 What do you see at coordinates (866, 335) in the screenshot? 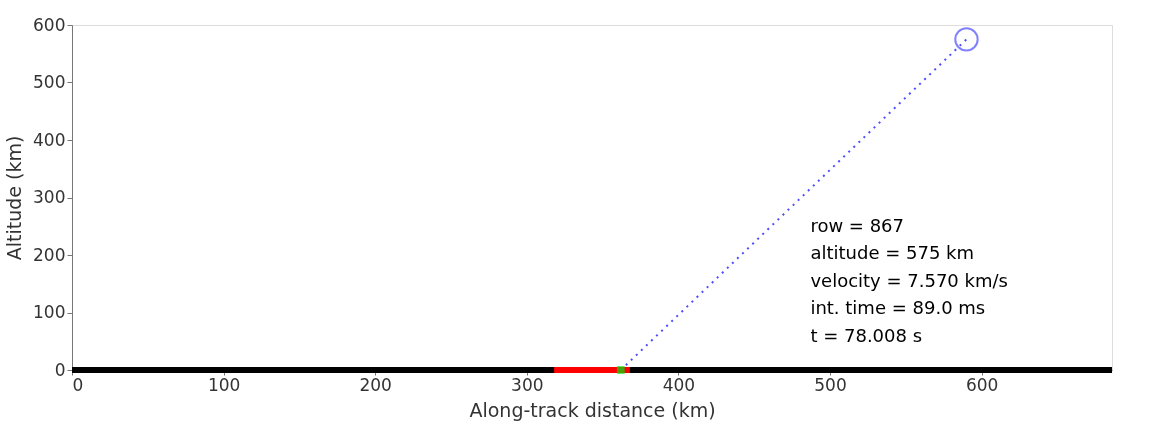
I see `annotation: t = 78.008 s` at bounding box center [866, 335].